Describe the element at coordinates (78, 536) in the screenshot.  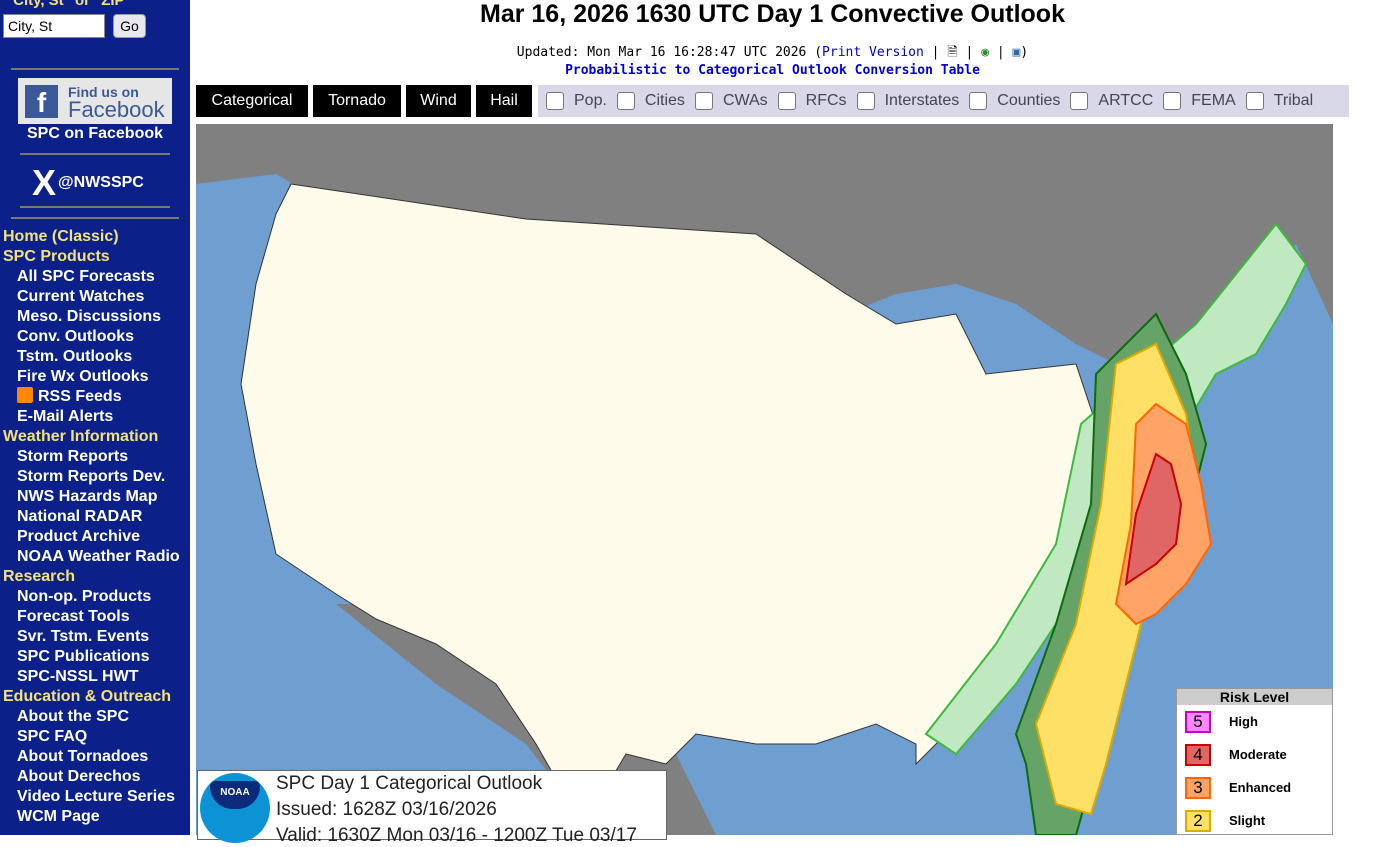
I see `sidebar-item: Product Archive` at that location.